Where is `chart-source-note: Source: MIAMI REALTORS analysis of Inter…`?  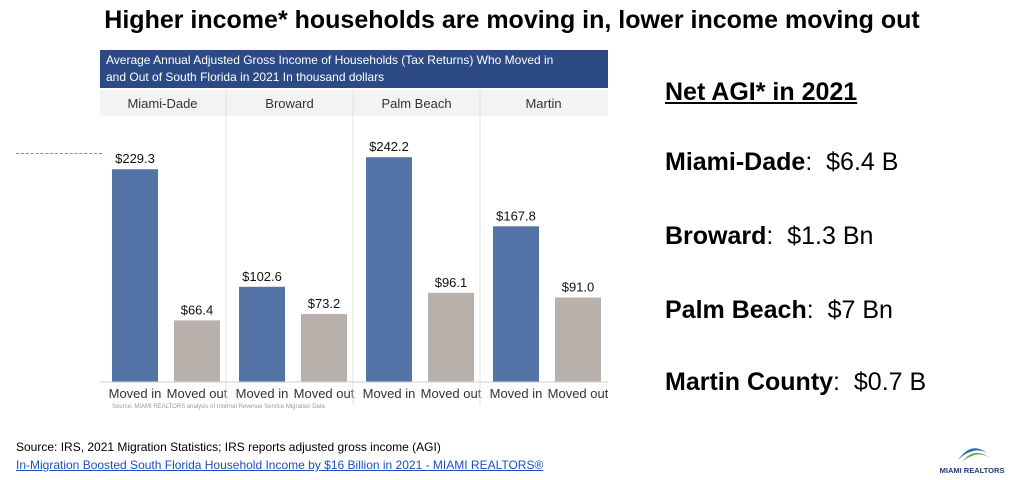 chart-source-note: Source: MIAMI REALTORS analysis of Inter… is located at coordinates (218, 407).